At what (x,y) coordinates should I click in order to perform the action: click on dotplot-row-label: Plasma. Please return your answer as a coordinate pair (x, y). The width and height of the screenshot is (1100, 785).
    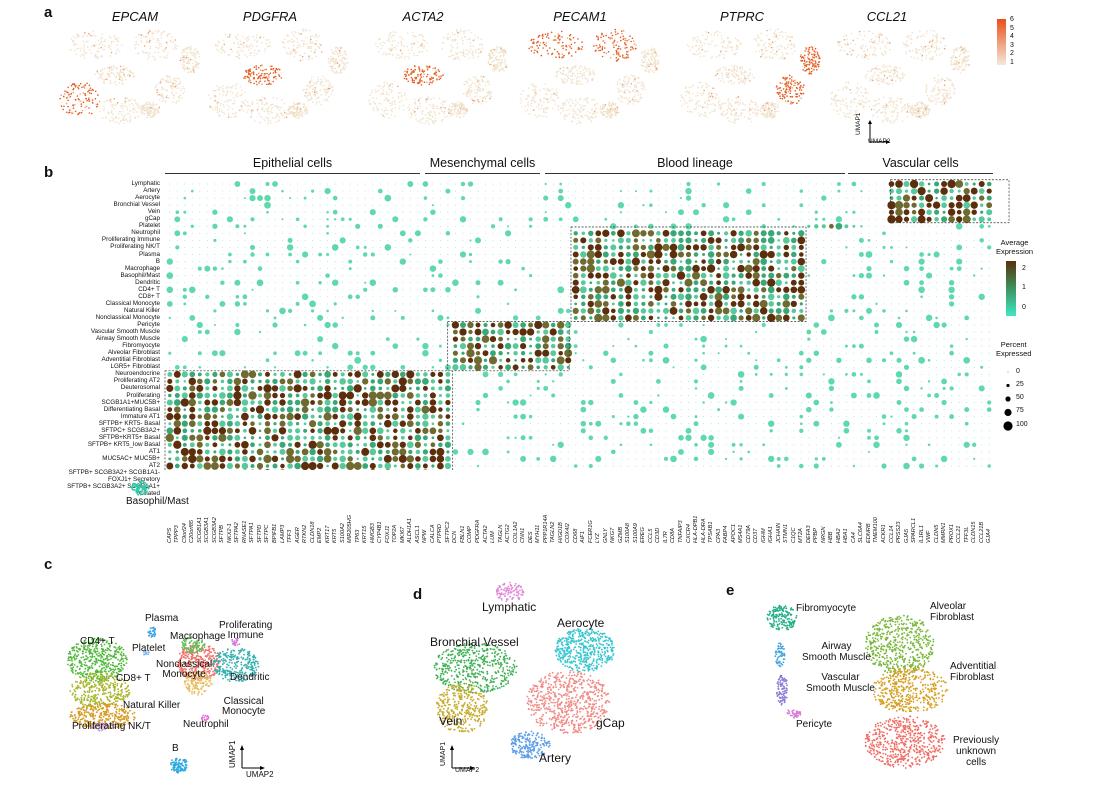
    Looking at the image, I should click on (149, 254).